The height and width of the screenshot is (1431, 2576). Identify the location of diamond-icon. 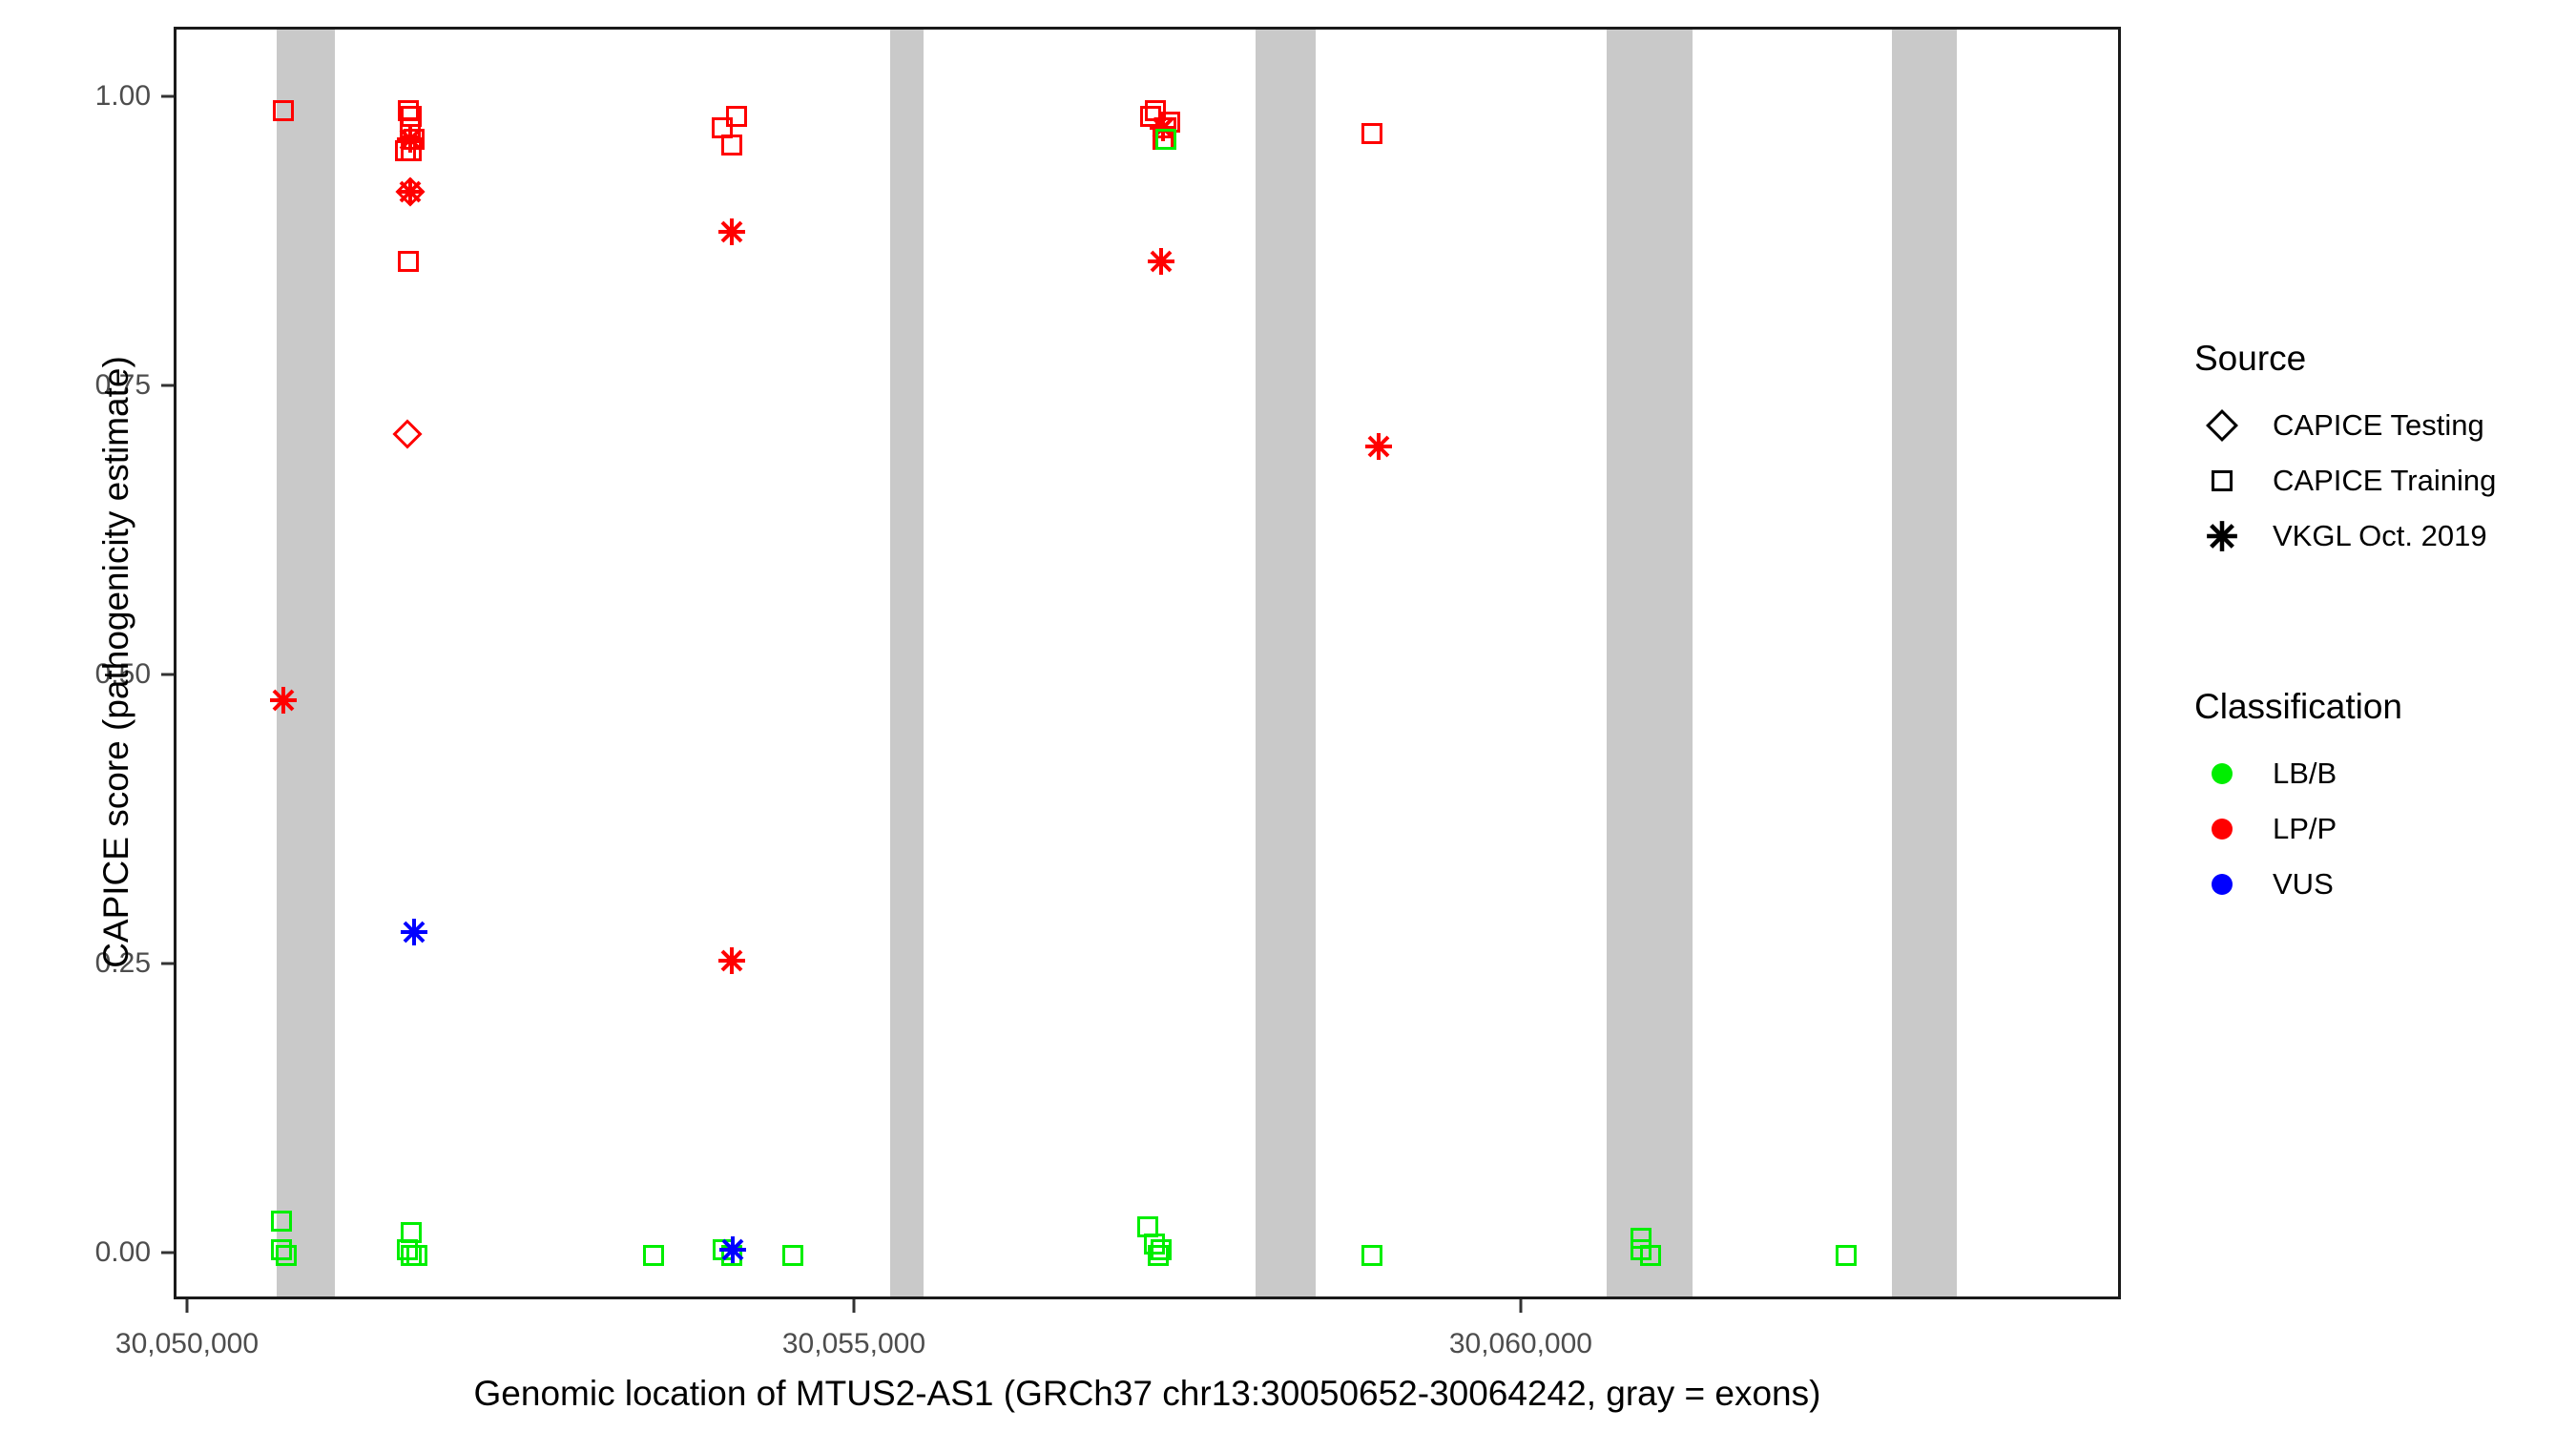
(2222, 425).